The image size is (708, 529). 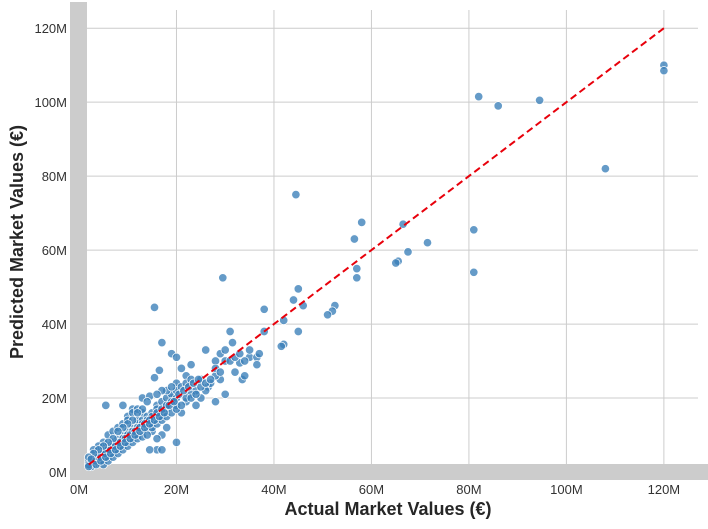 I want to click on x-tick-label: 40M, so click(x=273, y=489).